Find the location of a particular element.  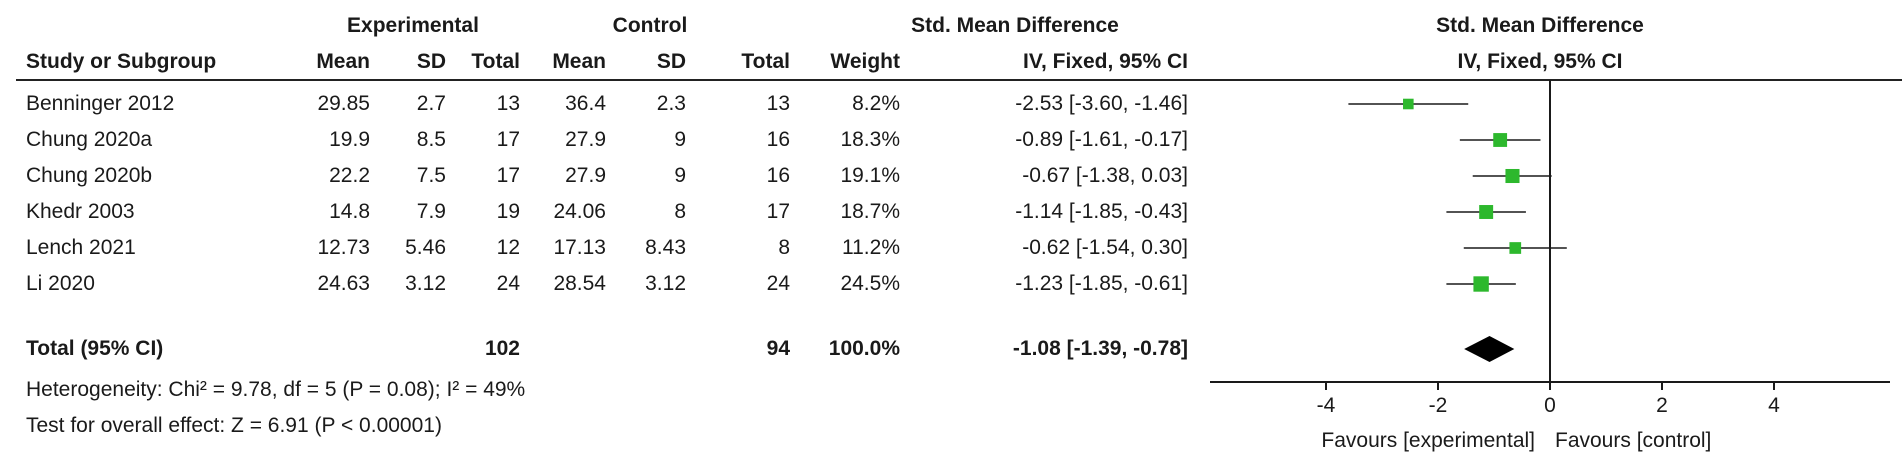

experimental-total: 19 is located at coordinates (508, 211).